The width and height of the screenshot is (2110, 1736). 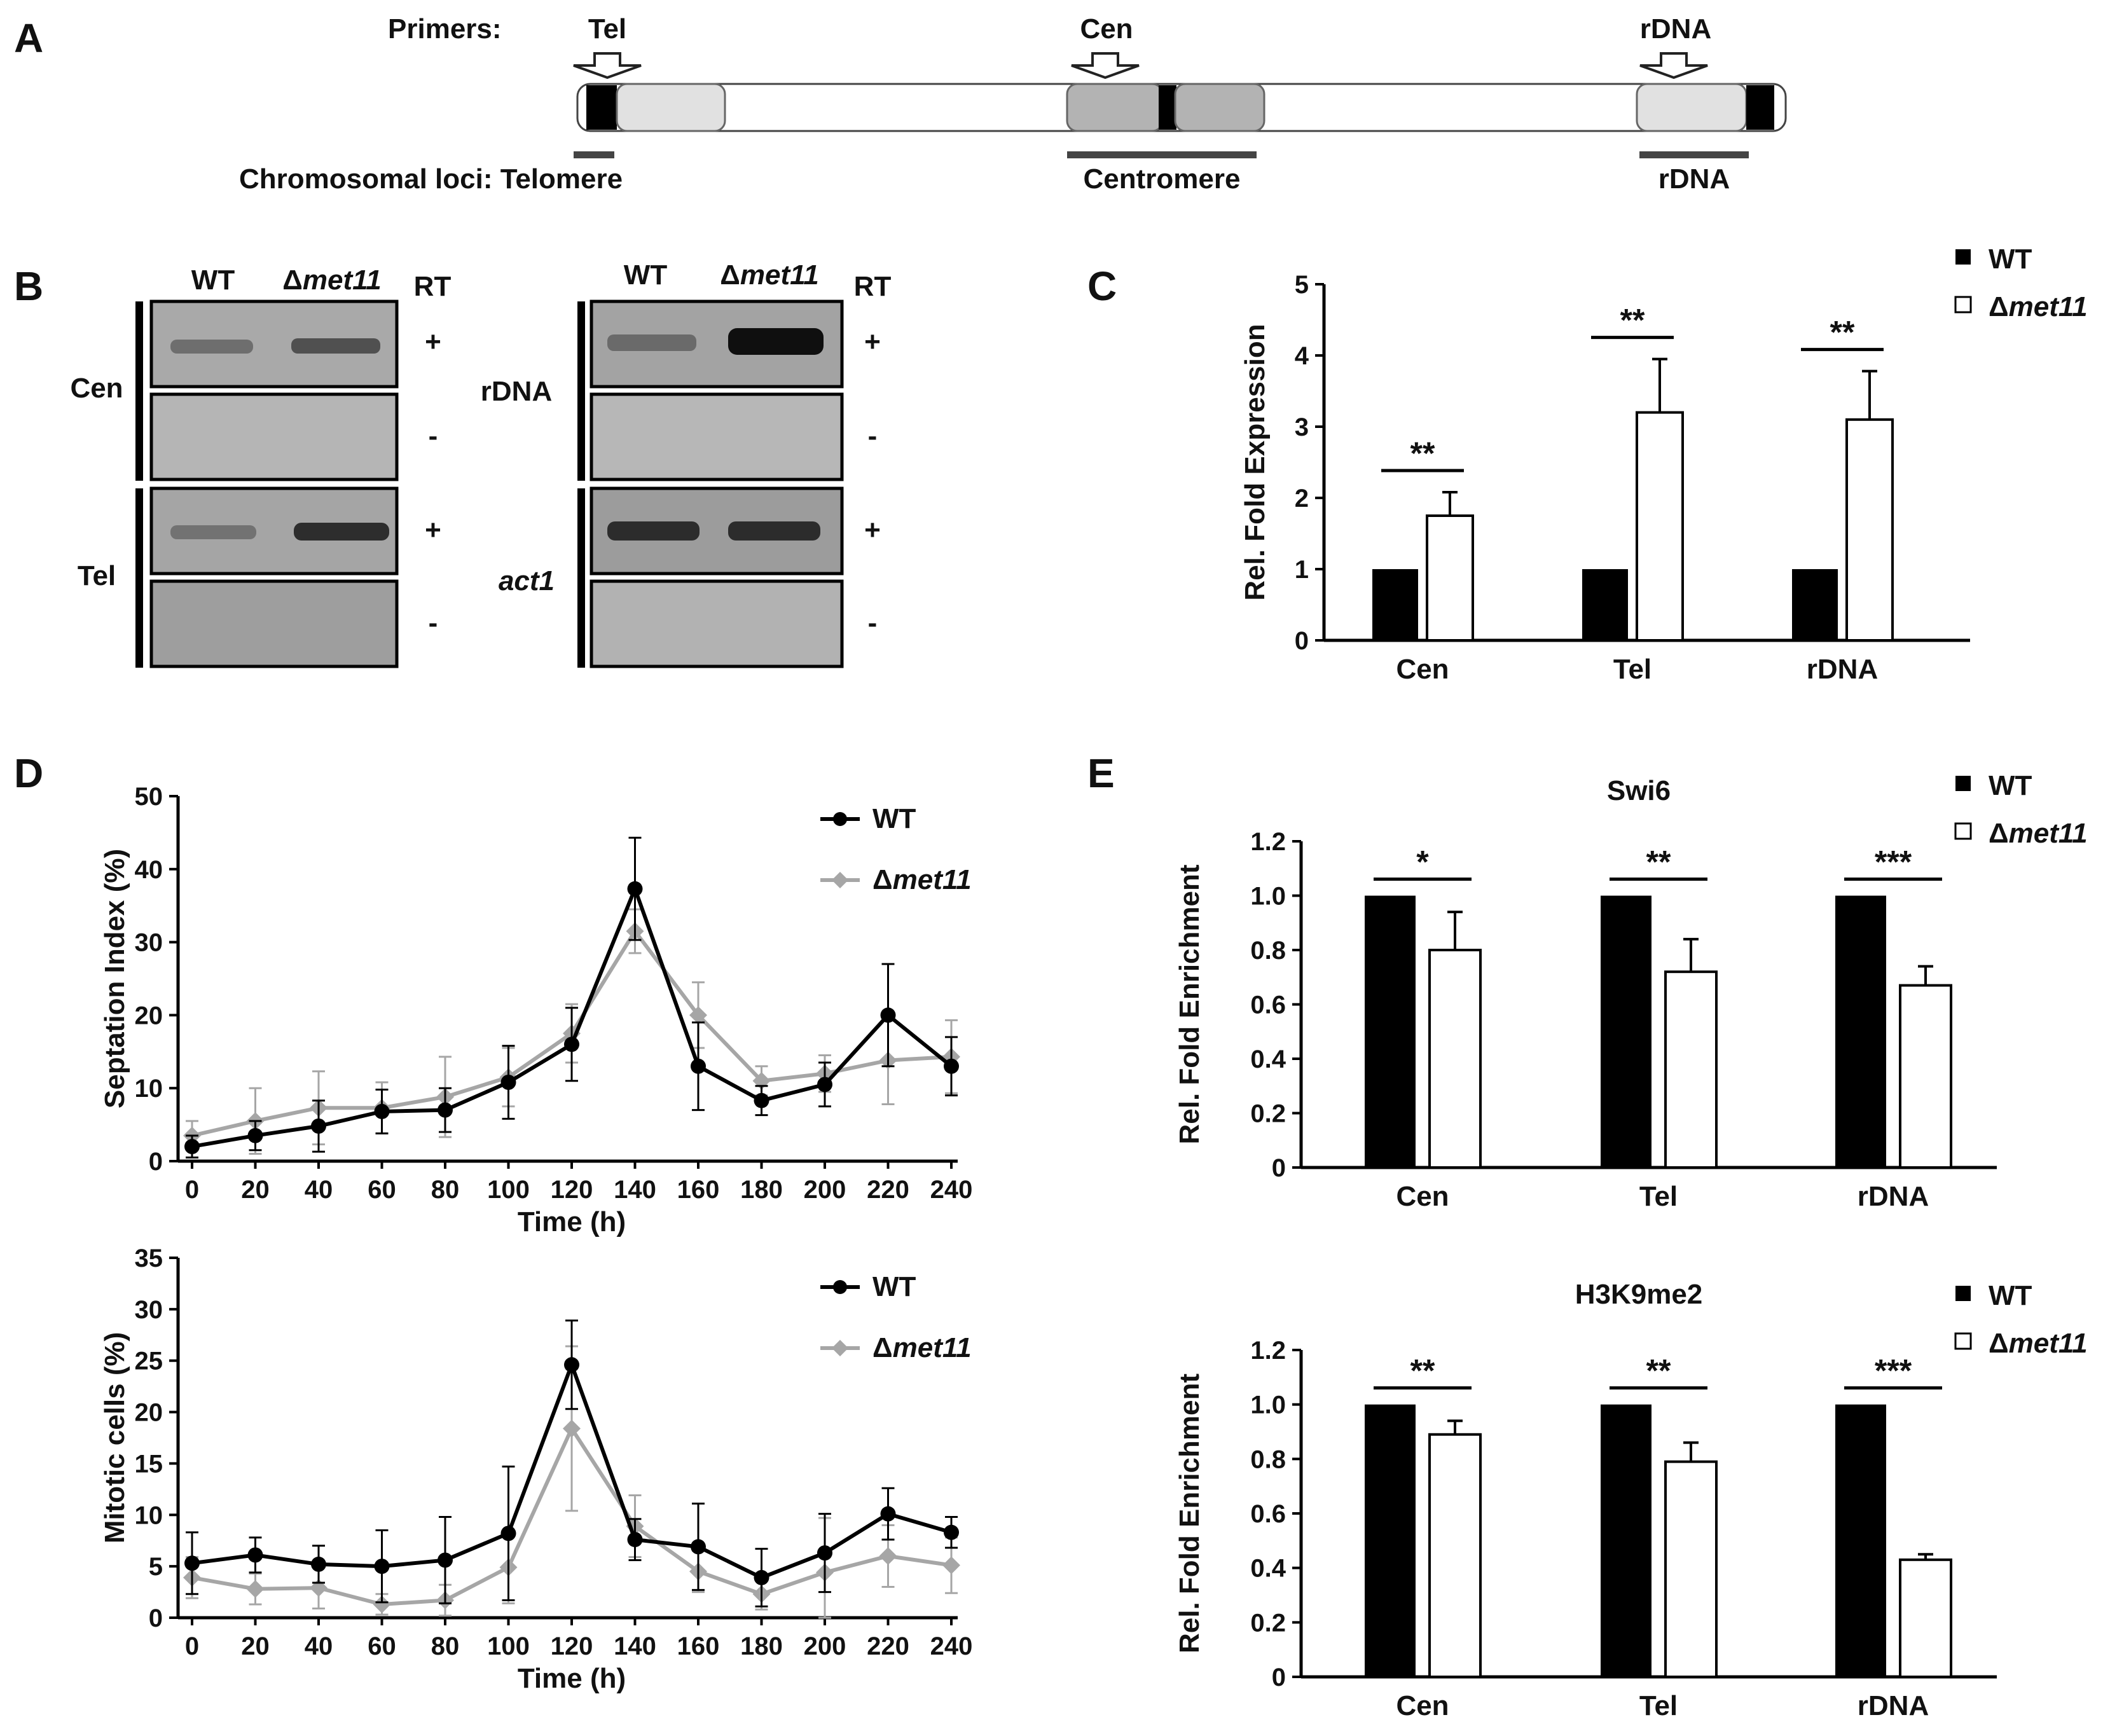 What do you see at coordinates (149, 870) in the screenshot?
I see `y-tick-label: 40` at bounding box center [149, 870].